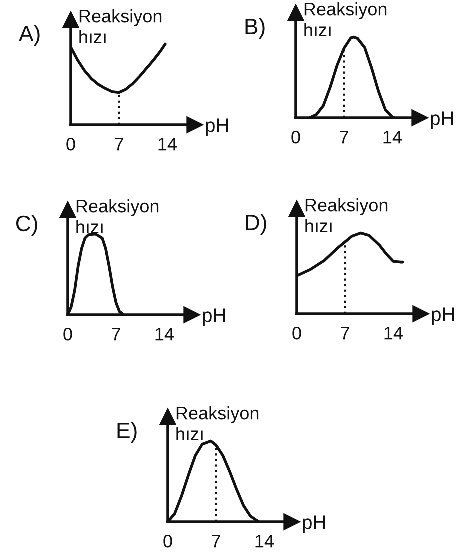 This screenshot has width=464, height=552. What do you see at coordinates (27, 225) in the screenshot?
I see `chart-title: C)` at bounding box center [27, 225].